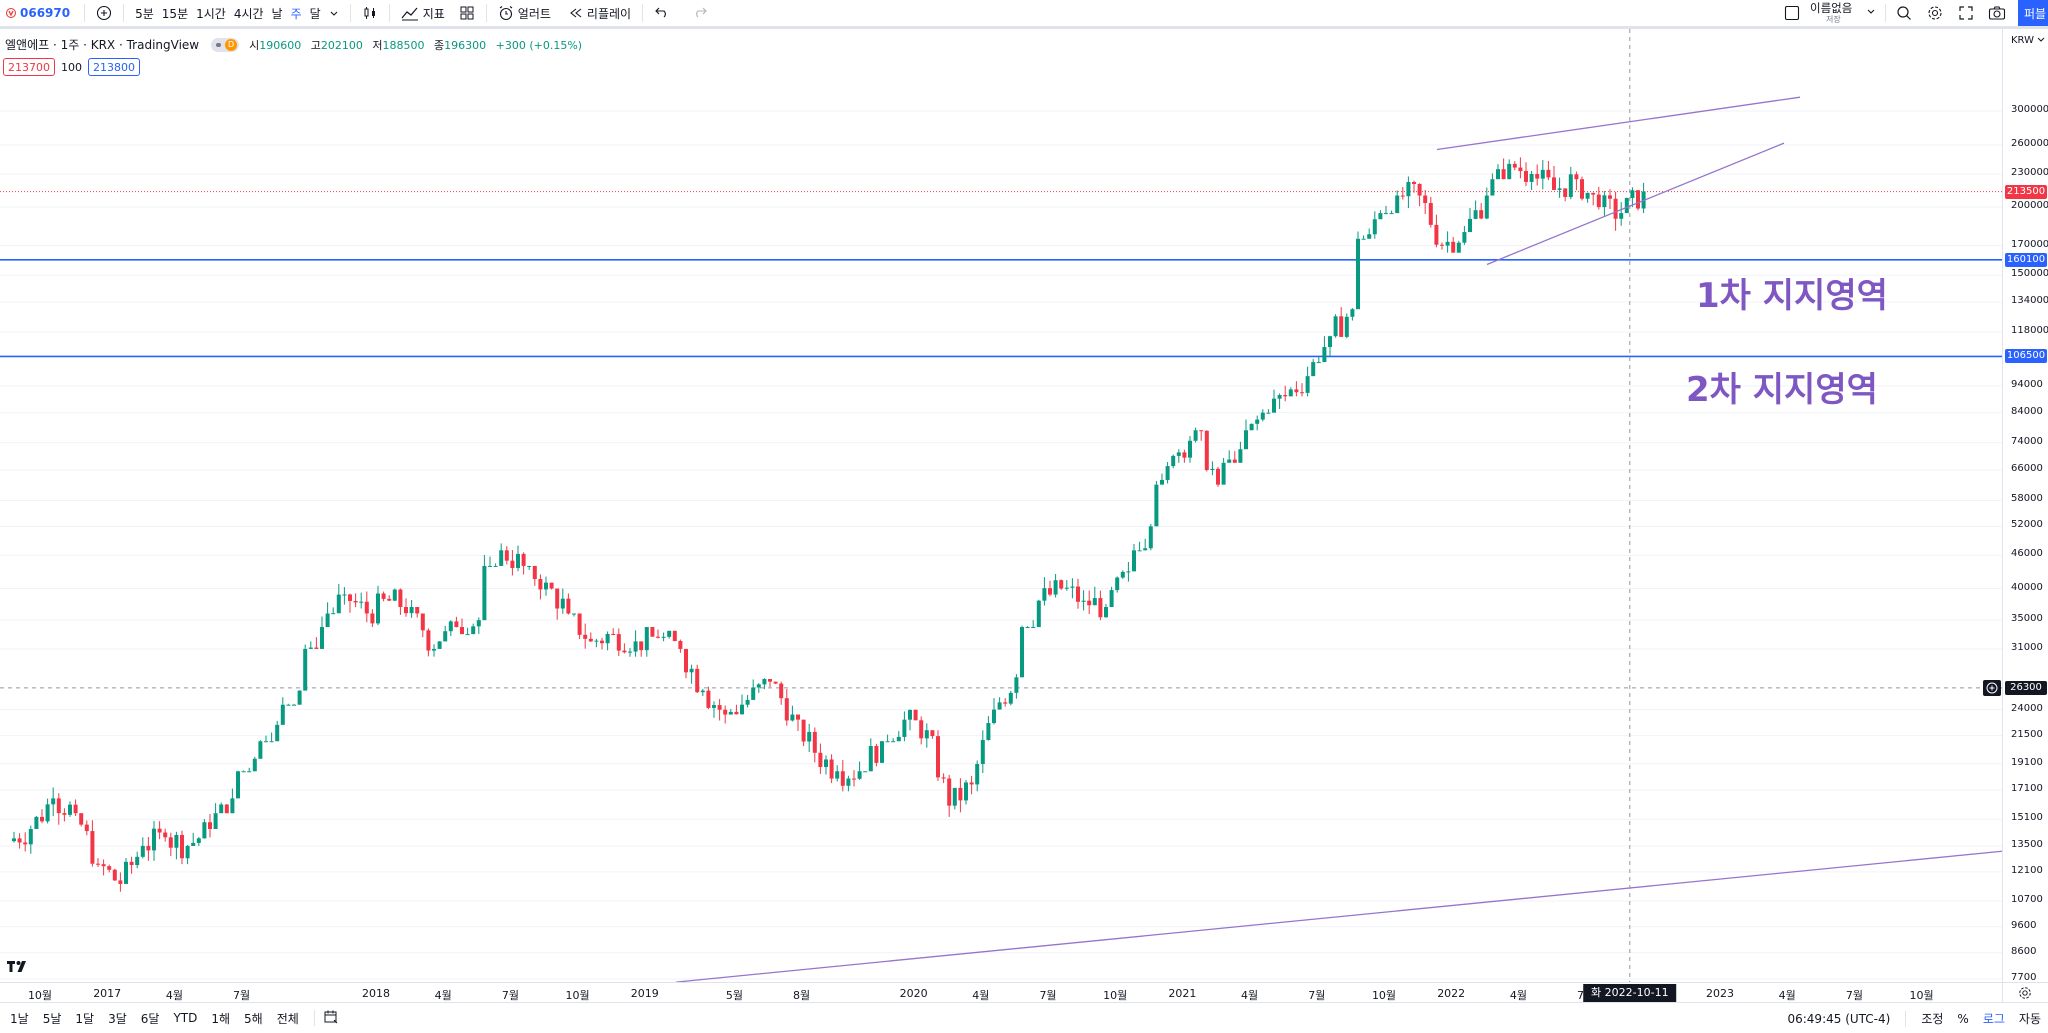 The image size is (2048, 1033). Describe the element at coordinates (287, 1018) in the screenshot. I see `range-all: 전체` at that location.